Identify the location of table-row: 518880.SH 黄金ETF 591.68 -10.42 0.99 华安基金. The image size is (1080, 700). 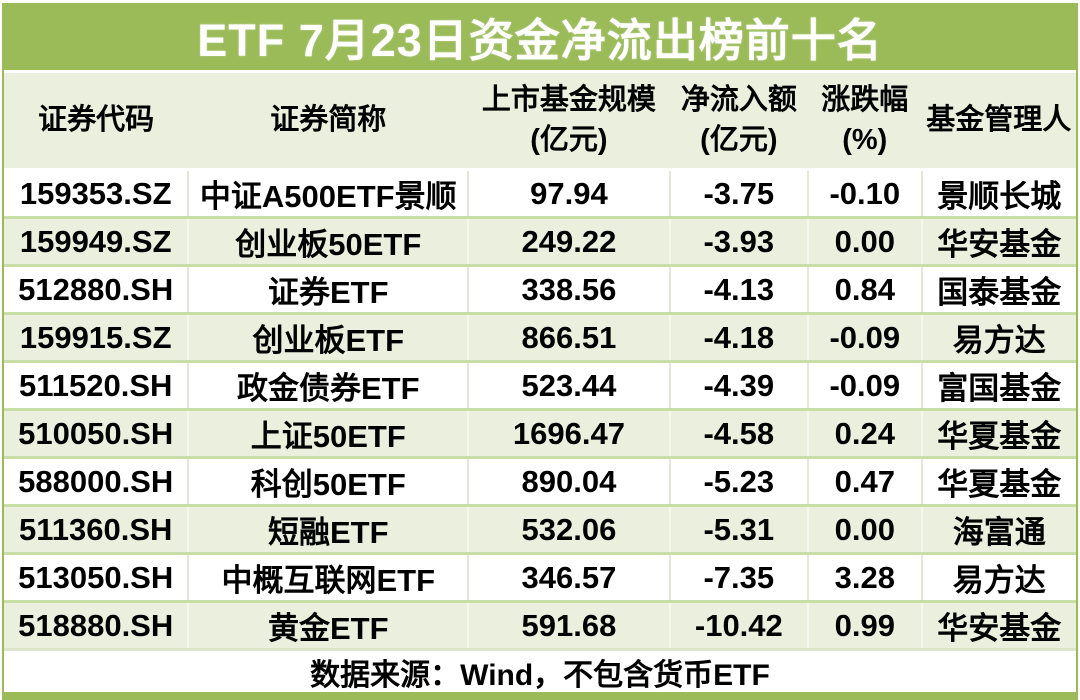
(540, 624).